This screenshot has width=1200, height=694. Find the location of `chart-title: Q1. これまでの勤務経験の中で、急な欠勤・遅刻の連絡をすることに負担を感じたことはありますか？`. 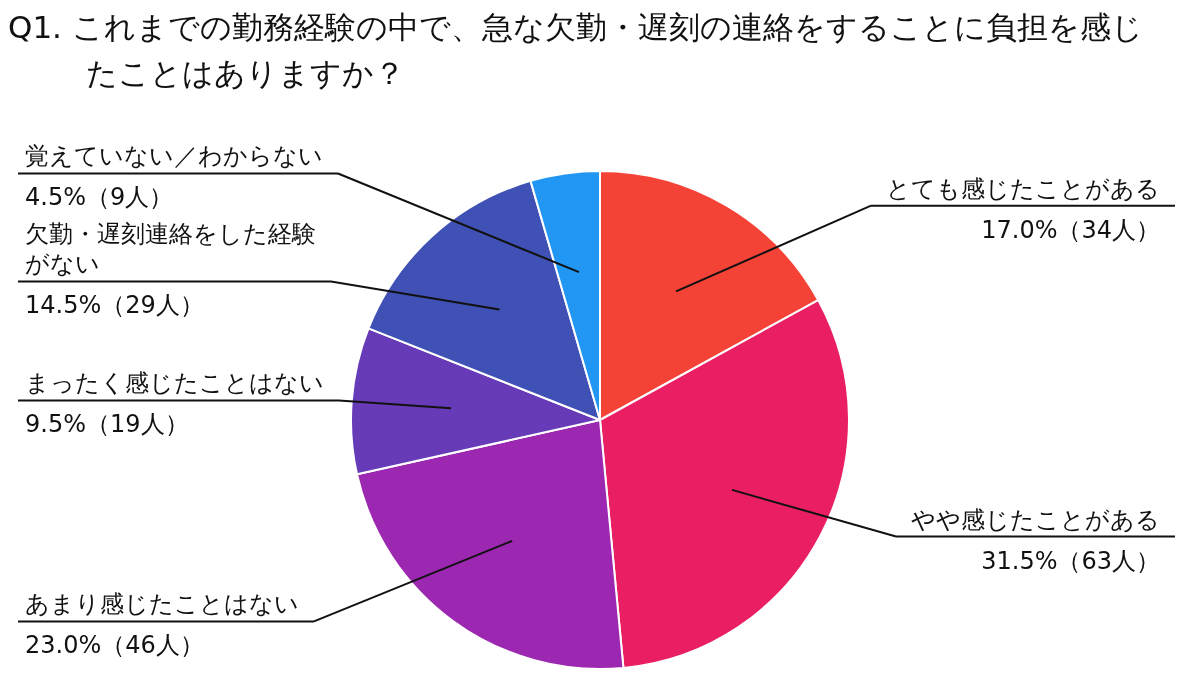

chart-title: Q1. これまでの勤務経験の中で、急な欠勤・遅刻の連絡をすることに負担を感じたことはありますか？ is located at coordinates (576, 50).